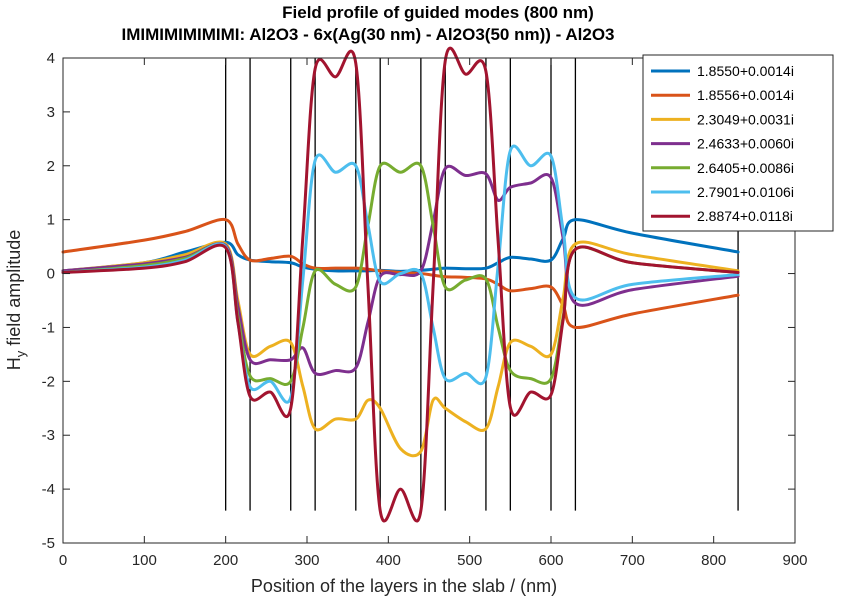 This screenshot has height=601, width=850. Describe the element at coordinates (745, 192) in the screenshot. I see `legend-label: 2.7901+0.0106i` at that location.